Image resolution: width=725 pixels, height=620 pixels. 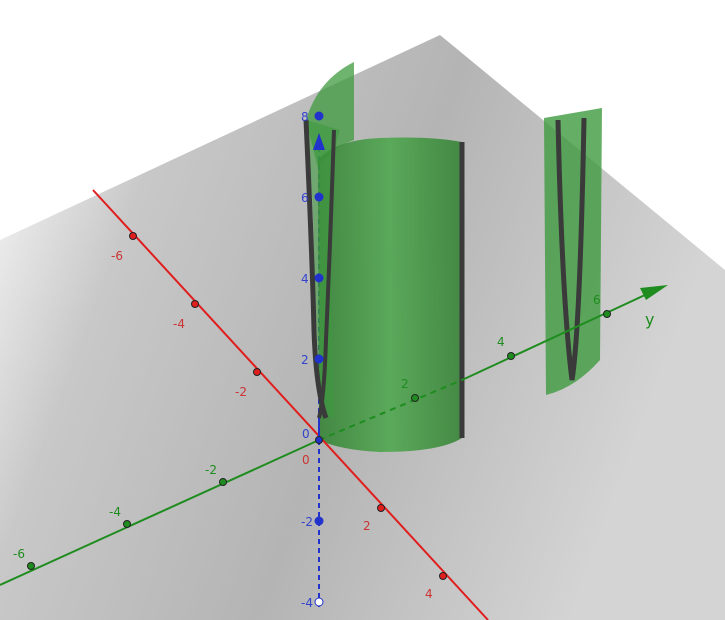 What do you see at coordinates (305, 198) in the screenshot?
I see `z-axis-tick-label: 6` at bounding box center [305, 198].